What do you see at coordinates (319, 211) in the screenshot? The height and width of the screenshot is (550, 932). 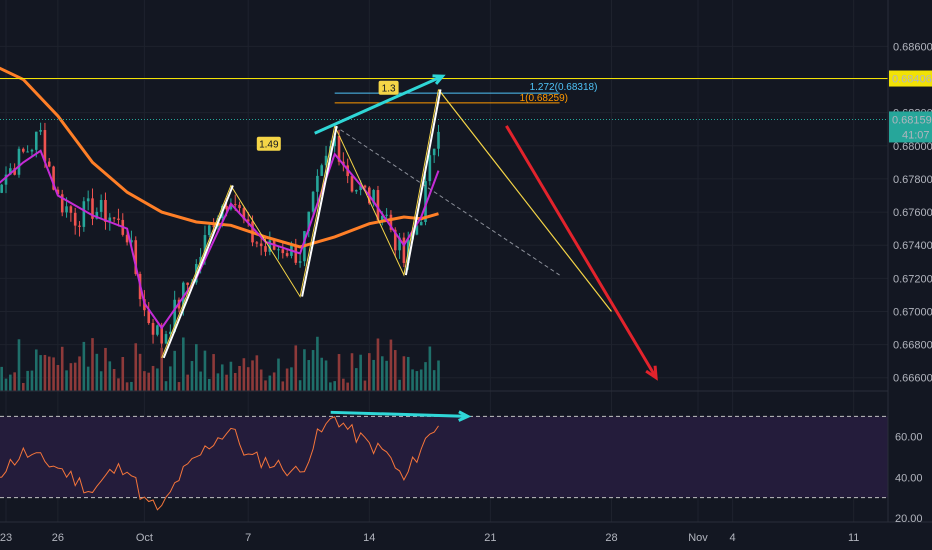 I see `impulse-leg` at bounding box center [319, 211].